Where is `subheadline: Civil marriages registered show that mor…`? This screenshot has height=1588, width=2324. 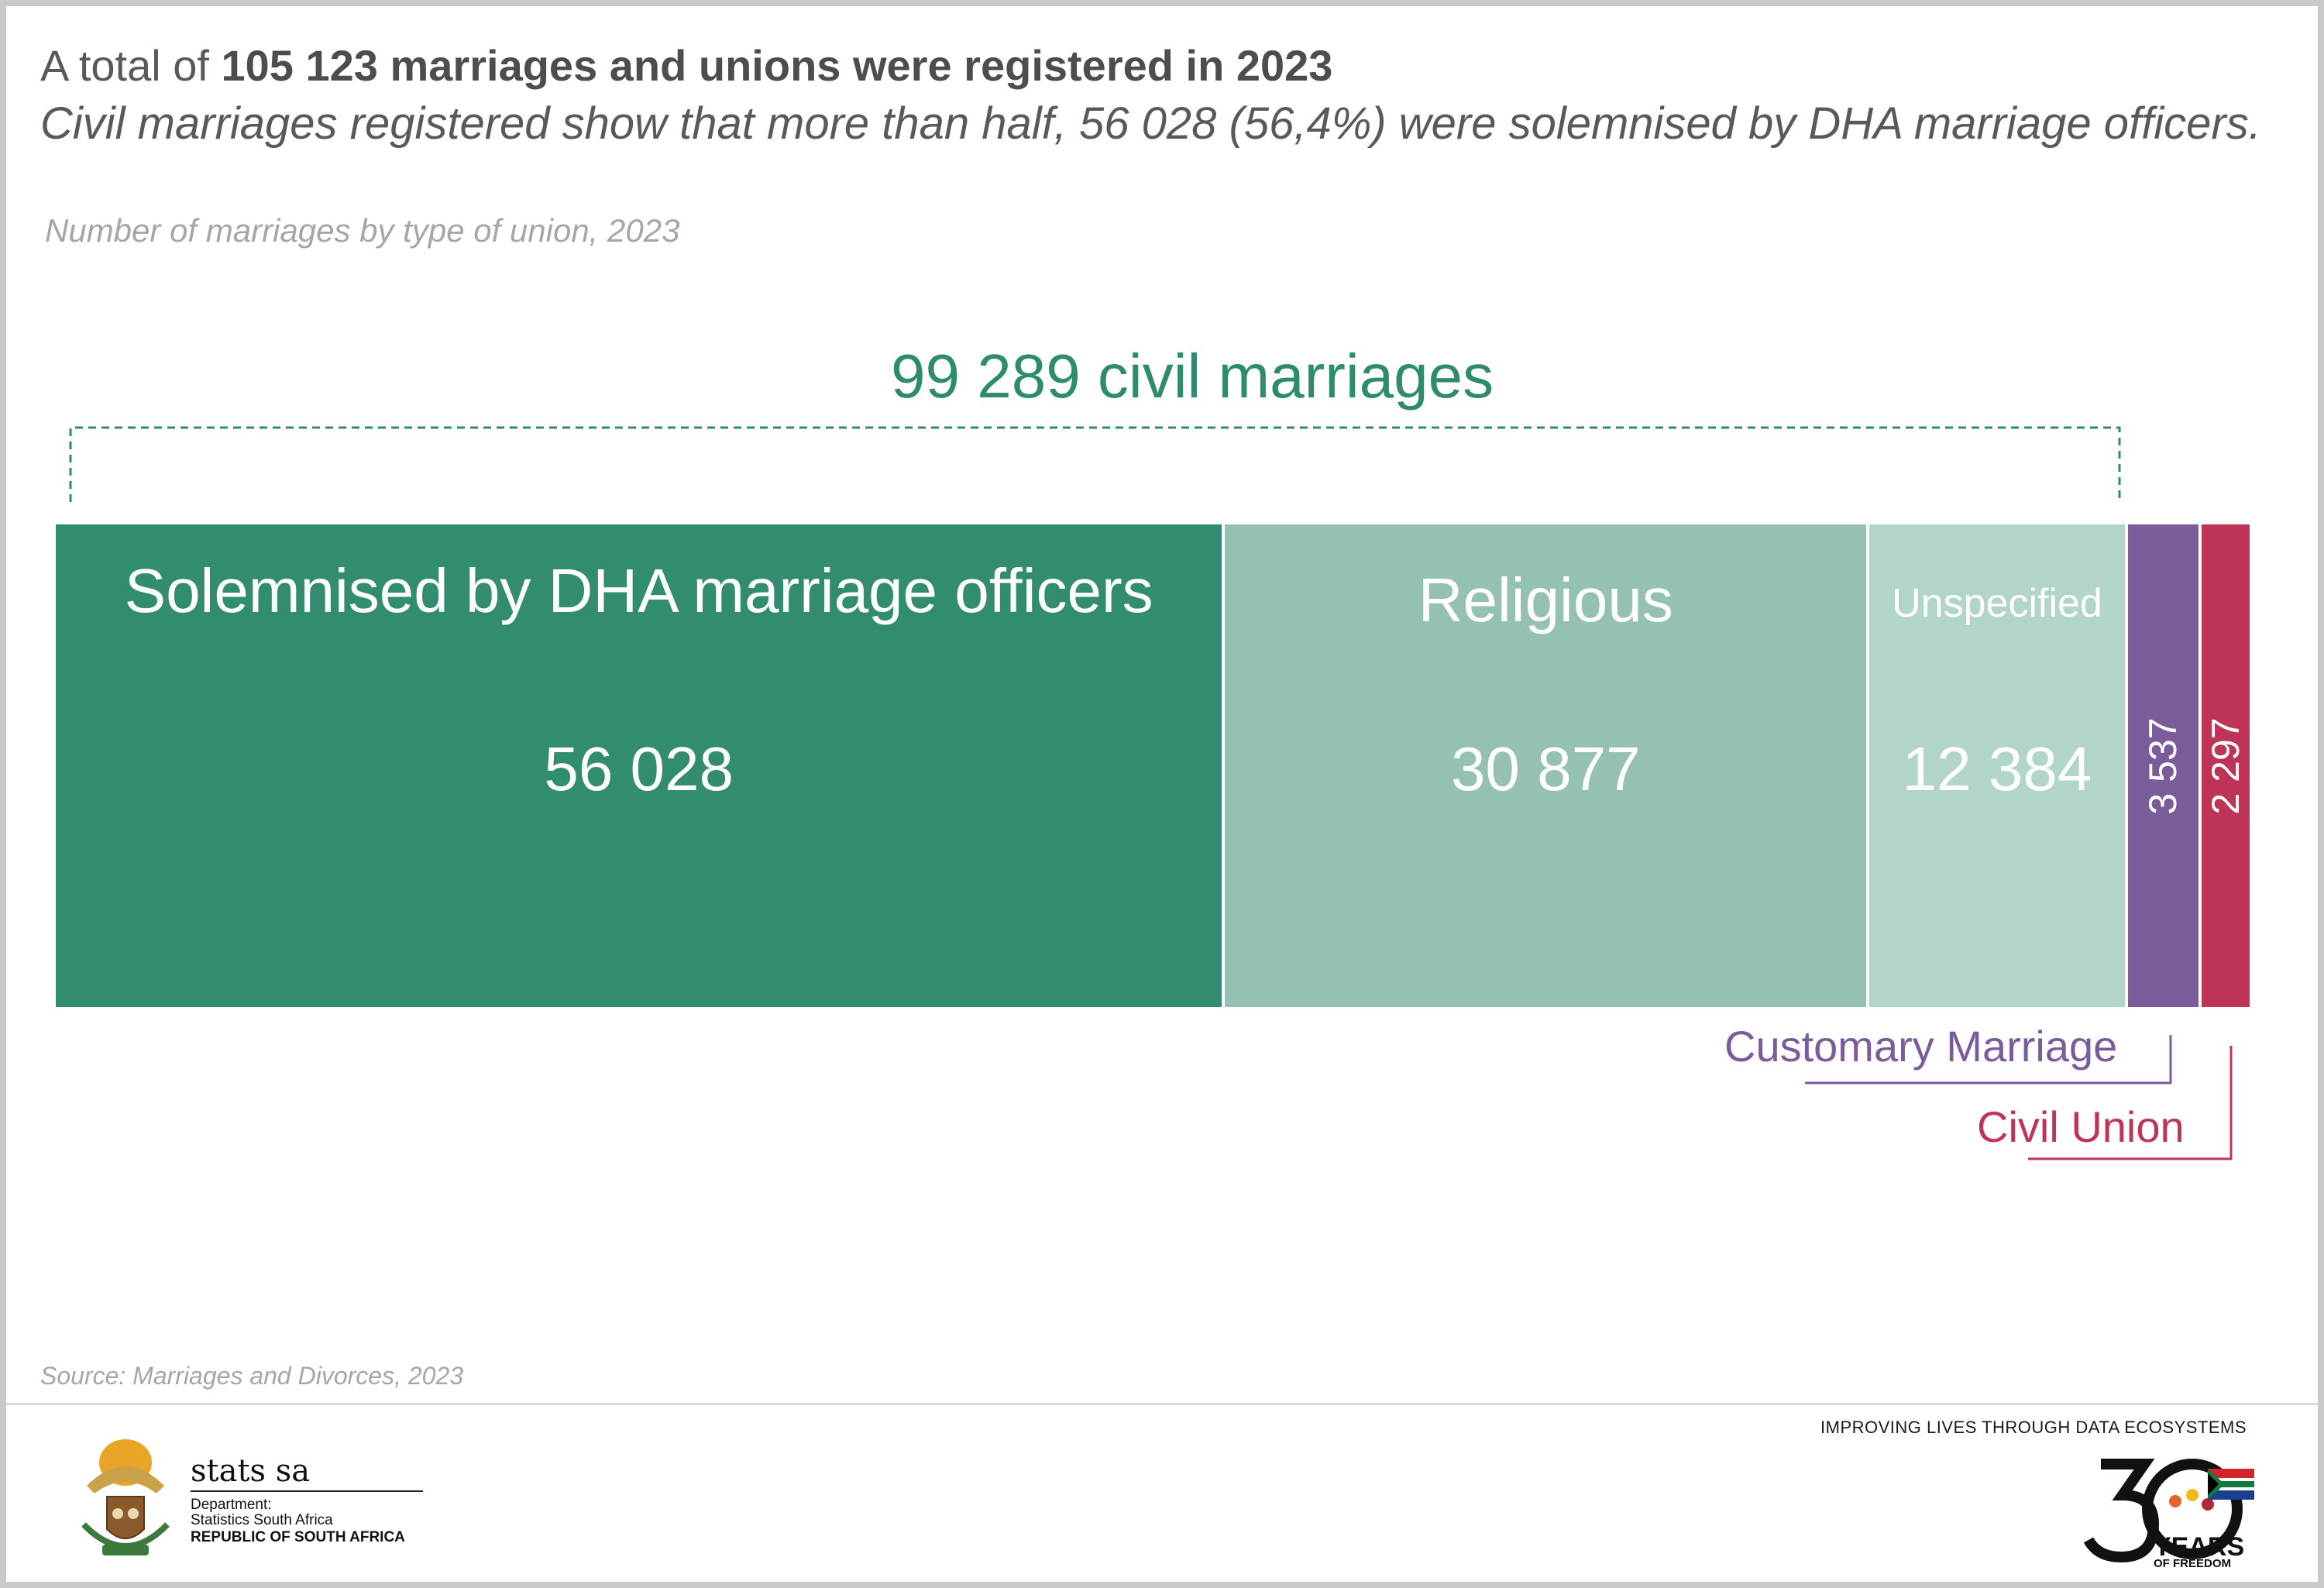 subheadline: Civil marriages registered show that mor… is located at coordinates (1150, 123).